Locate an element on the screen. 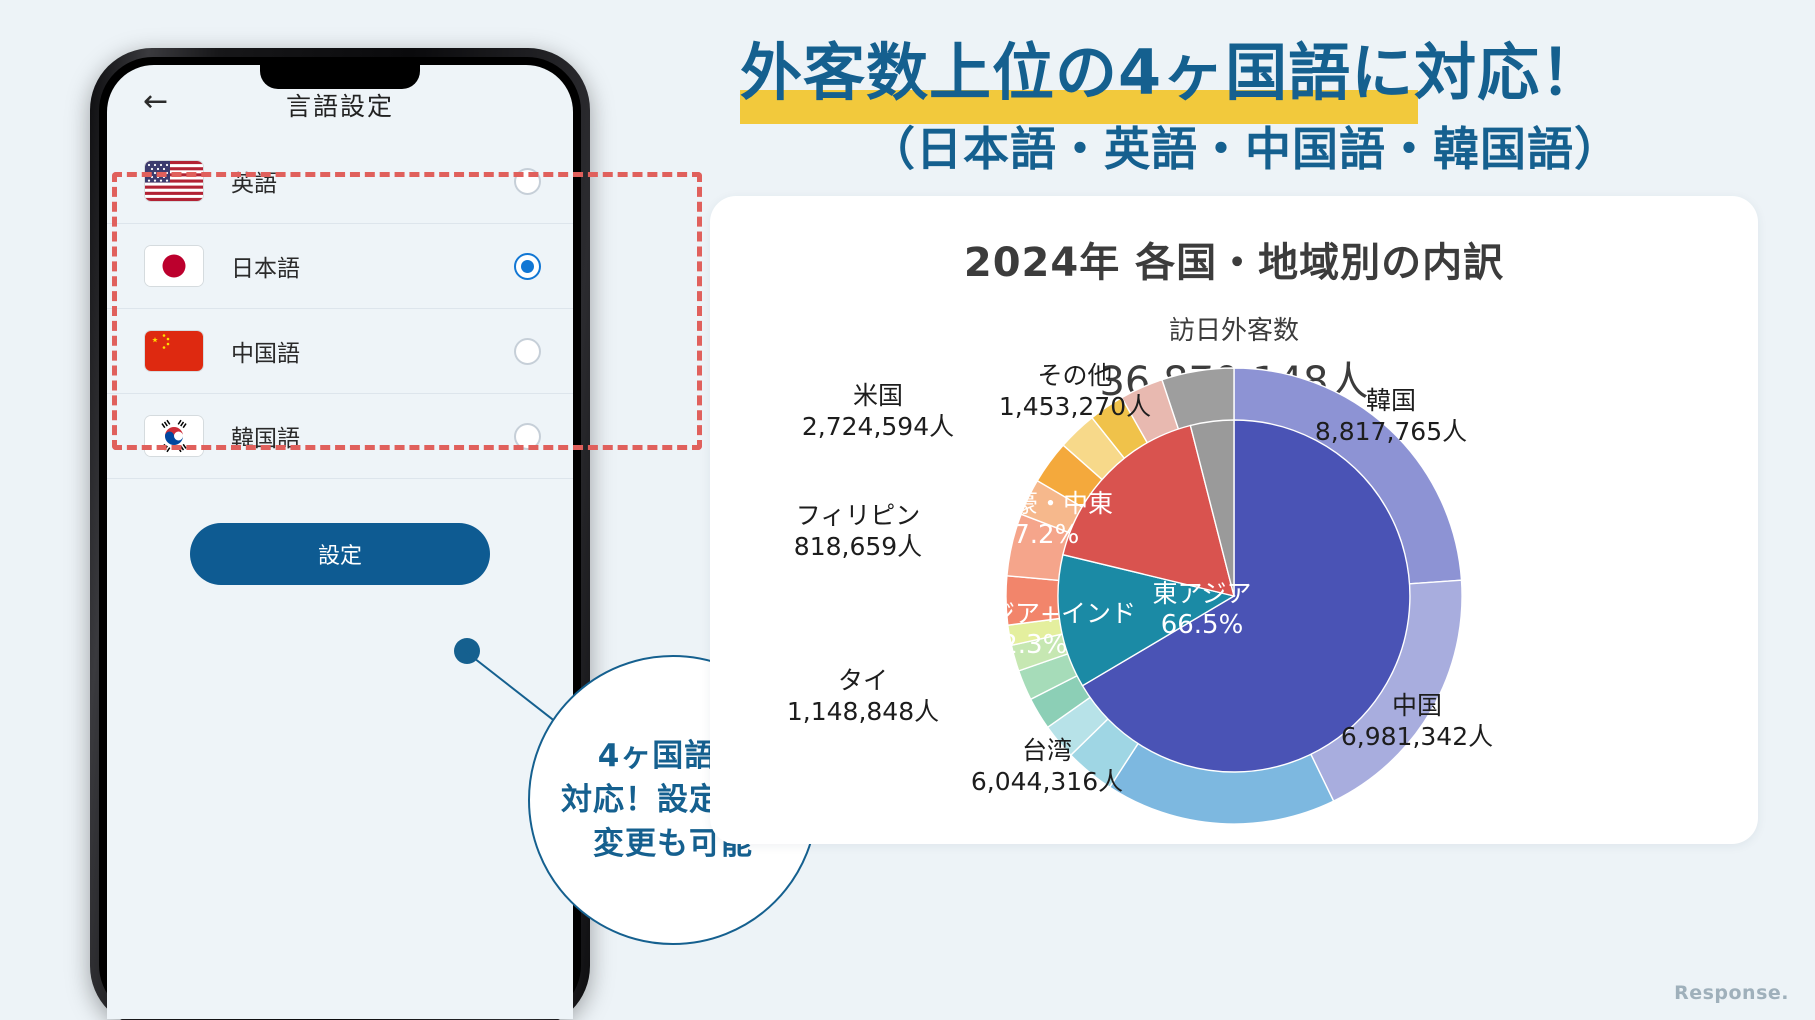  kr-flag-icon is located at coordinates (174, 436).